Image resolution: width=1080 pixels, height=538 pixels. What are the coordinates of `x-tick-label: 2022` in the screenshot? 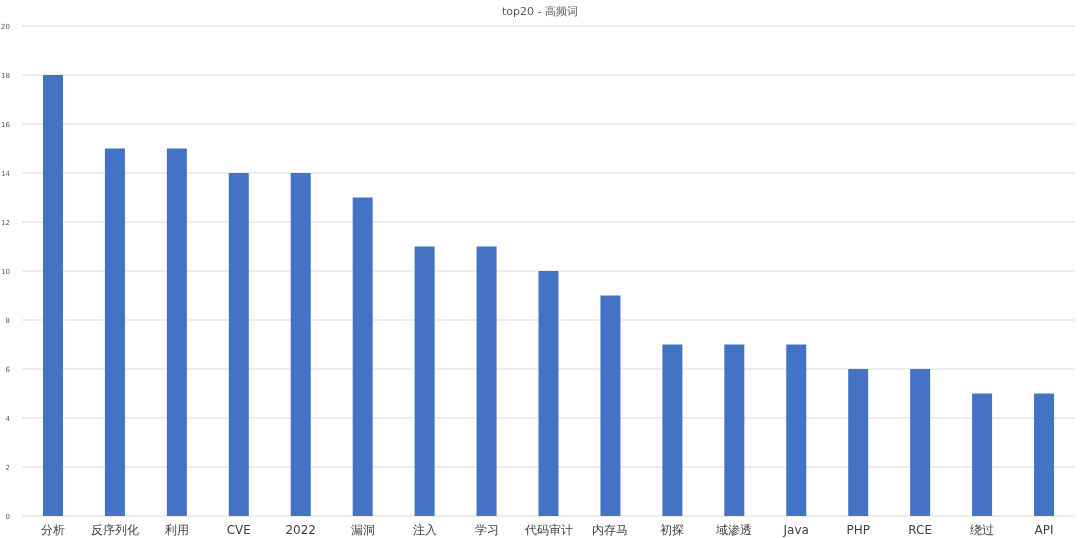 It's located at (301, 530).